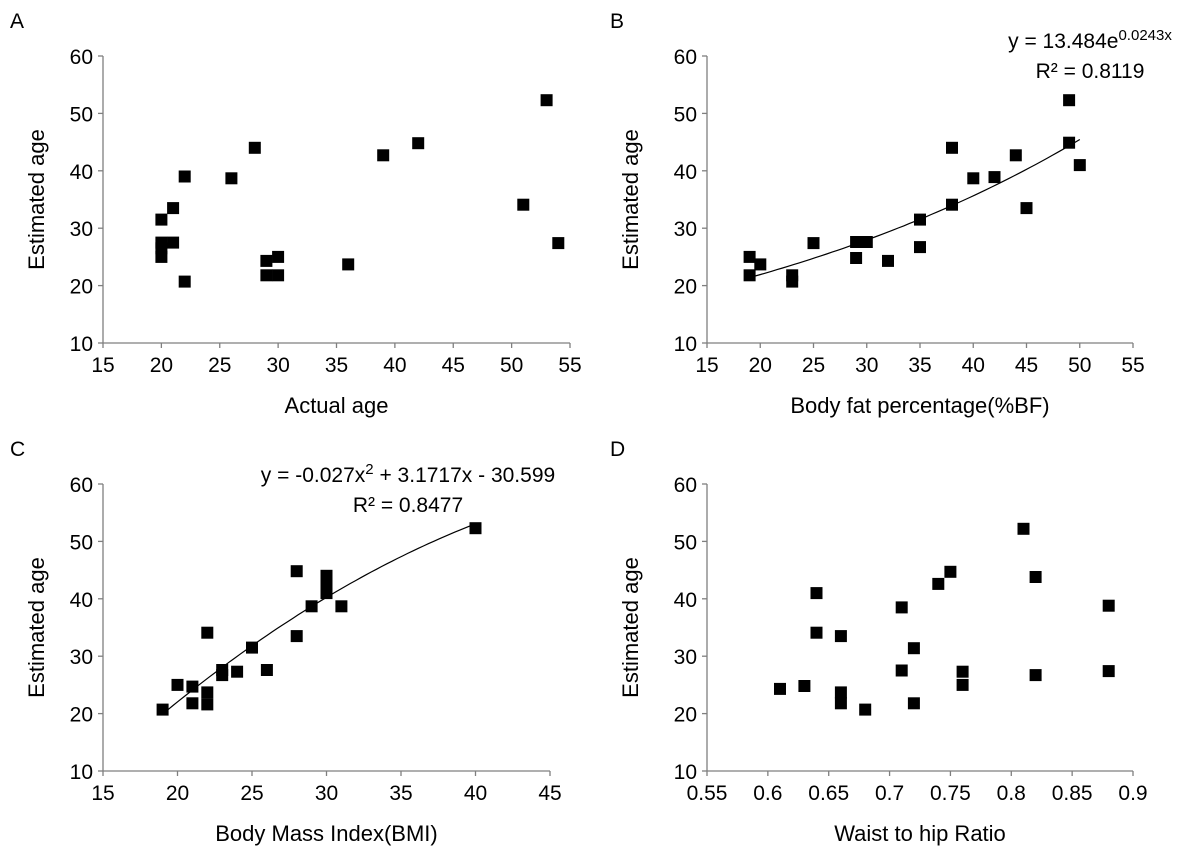  Describe the element at coordinates (767, 793) in the screenshot. I see `x-tick-label: 0.6` at that location.